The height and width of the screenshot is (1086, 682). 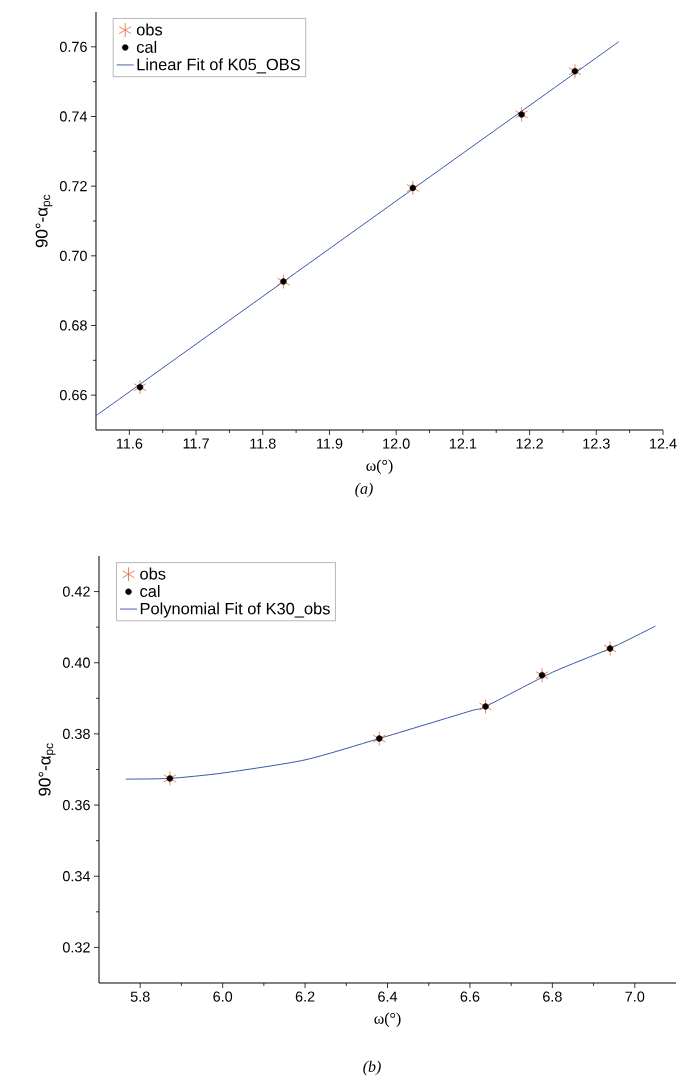 What do you see at coordinates (396, 443) in the screenshot?
I see `x-tick-label: 12.0` at bounding box center [396, 443].